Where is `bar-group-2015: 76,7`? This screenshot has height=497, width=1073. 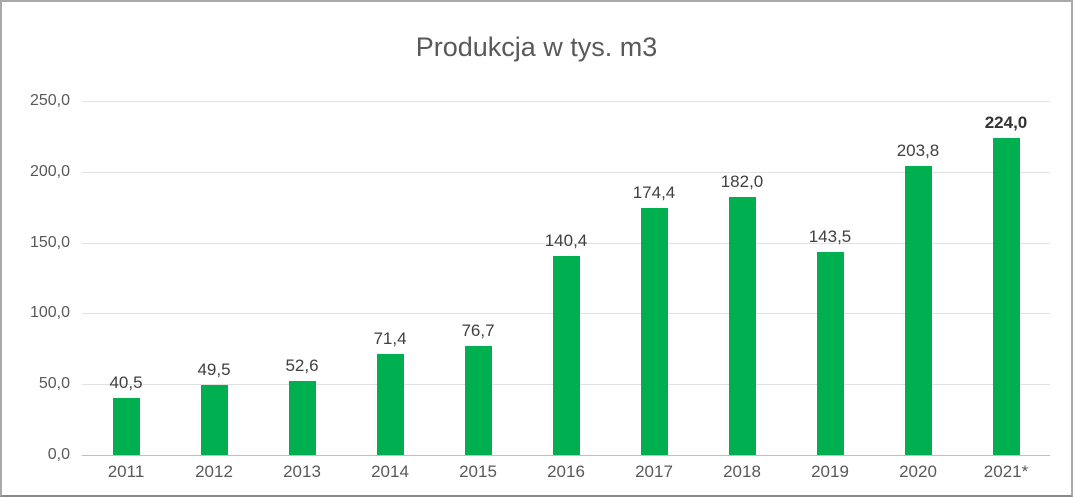 bar-group-2015: 76,7 is located at coordinates (478, 278).